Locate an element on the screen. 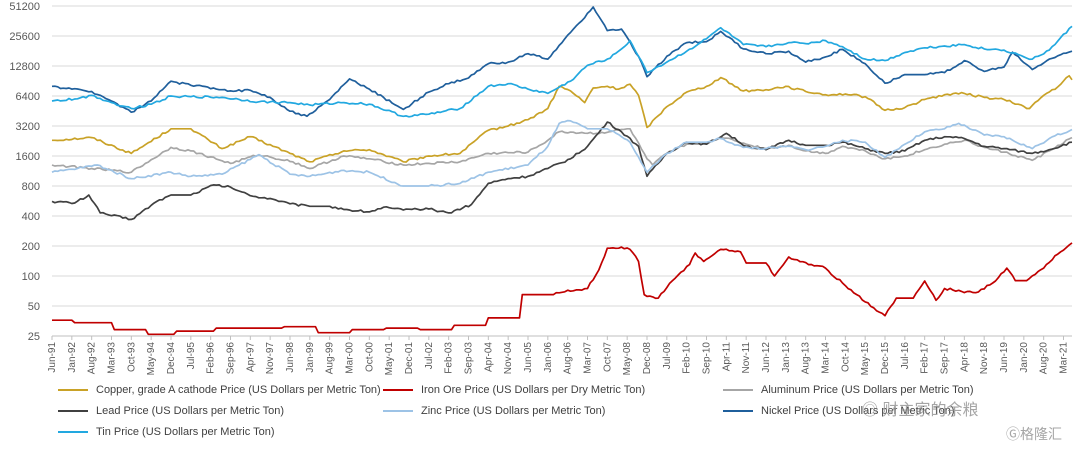  watermark-wechat-text: 财主家的余粮 is located at coordinates (930, 410).